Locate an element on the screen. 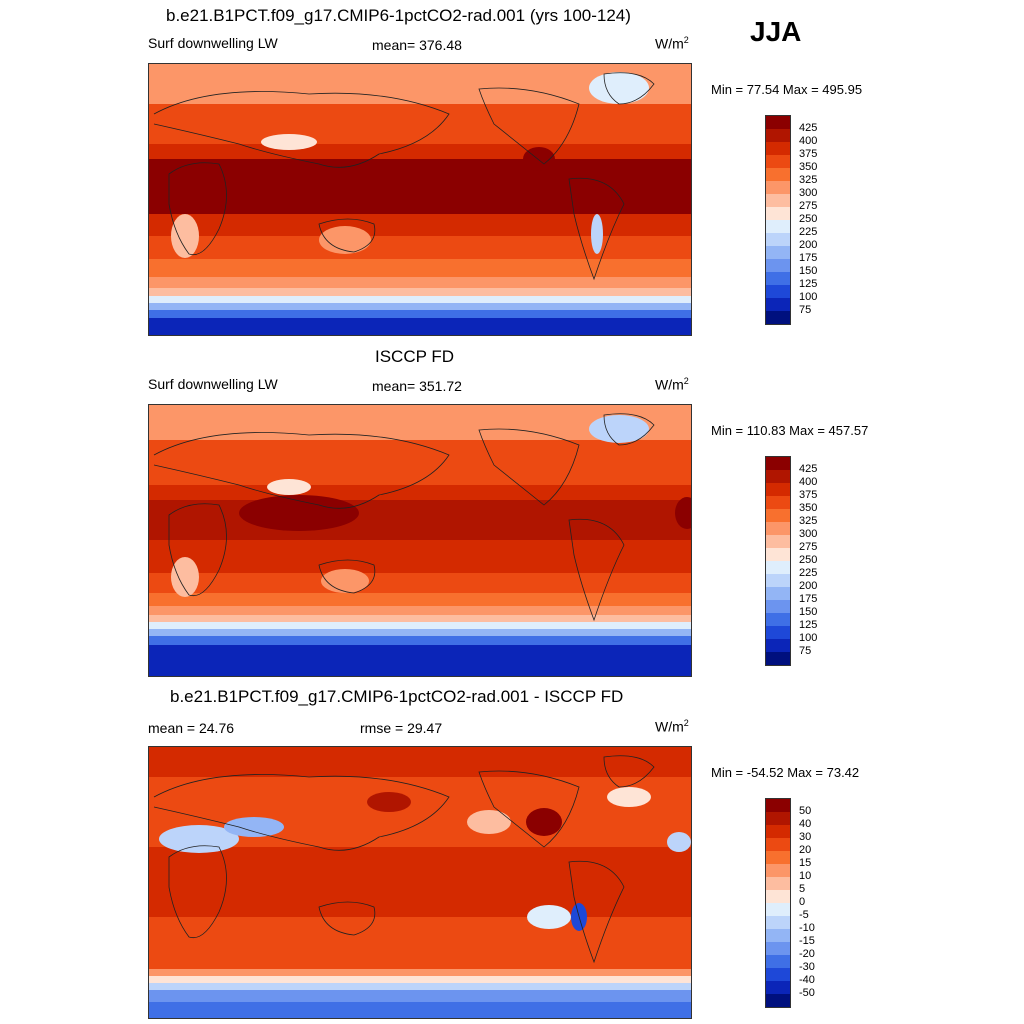 This screenshot has width=1024, height=1024. panel1-colorbar is located at coordinates (778, 220).